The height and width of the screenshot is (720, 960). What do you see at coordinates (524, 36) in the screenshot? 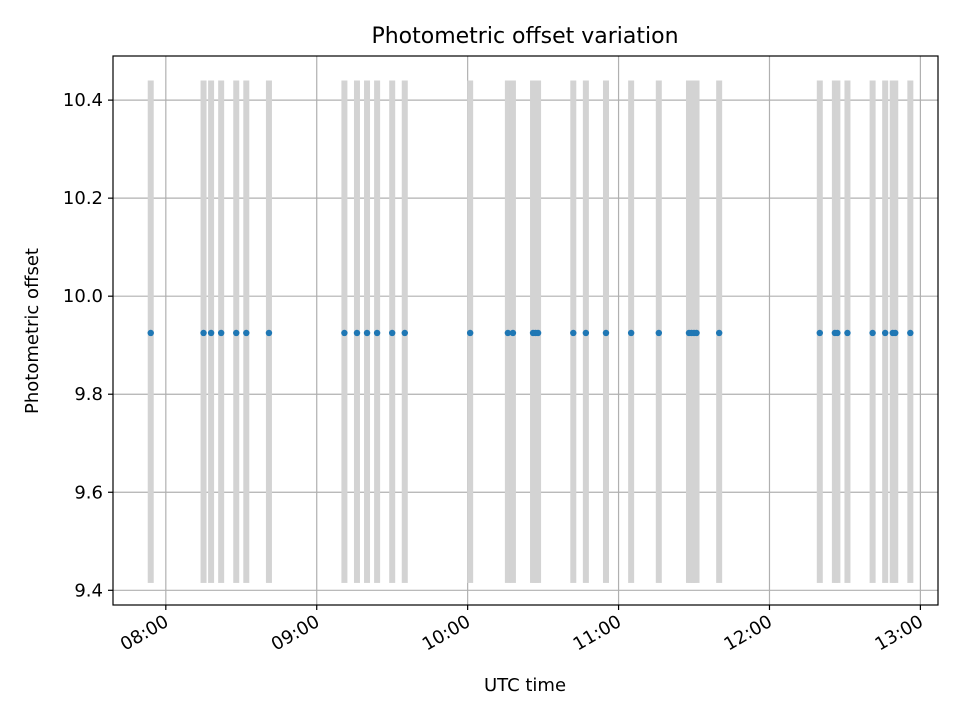
I see `chart-title: Photometric offset variation` at bounding box center [524, 36].